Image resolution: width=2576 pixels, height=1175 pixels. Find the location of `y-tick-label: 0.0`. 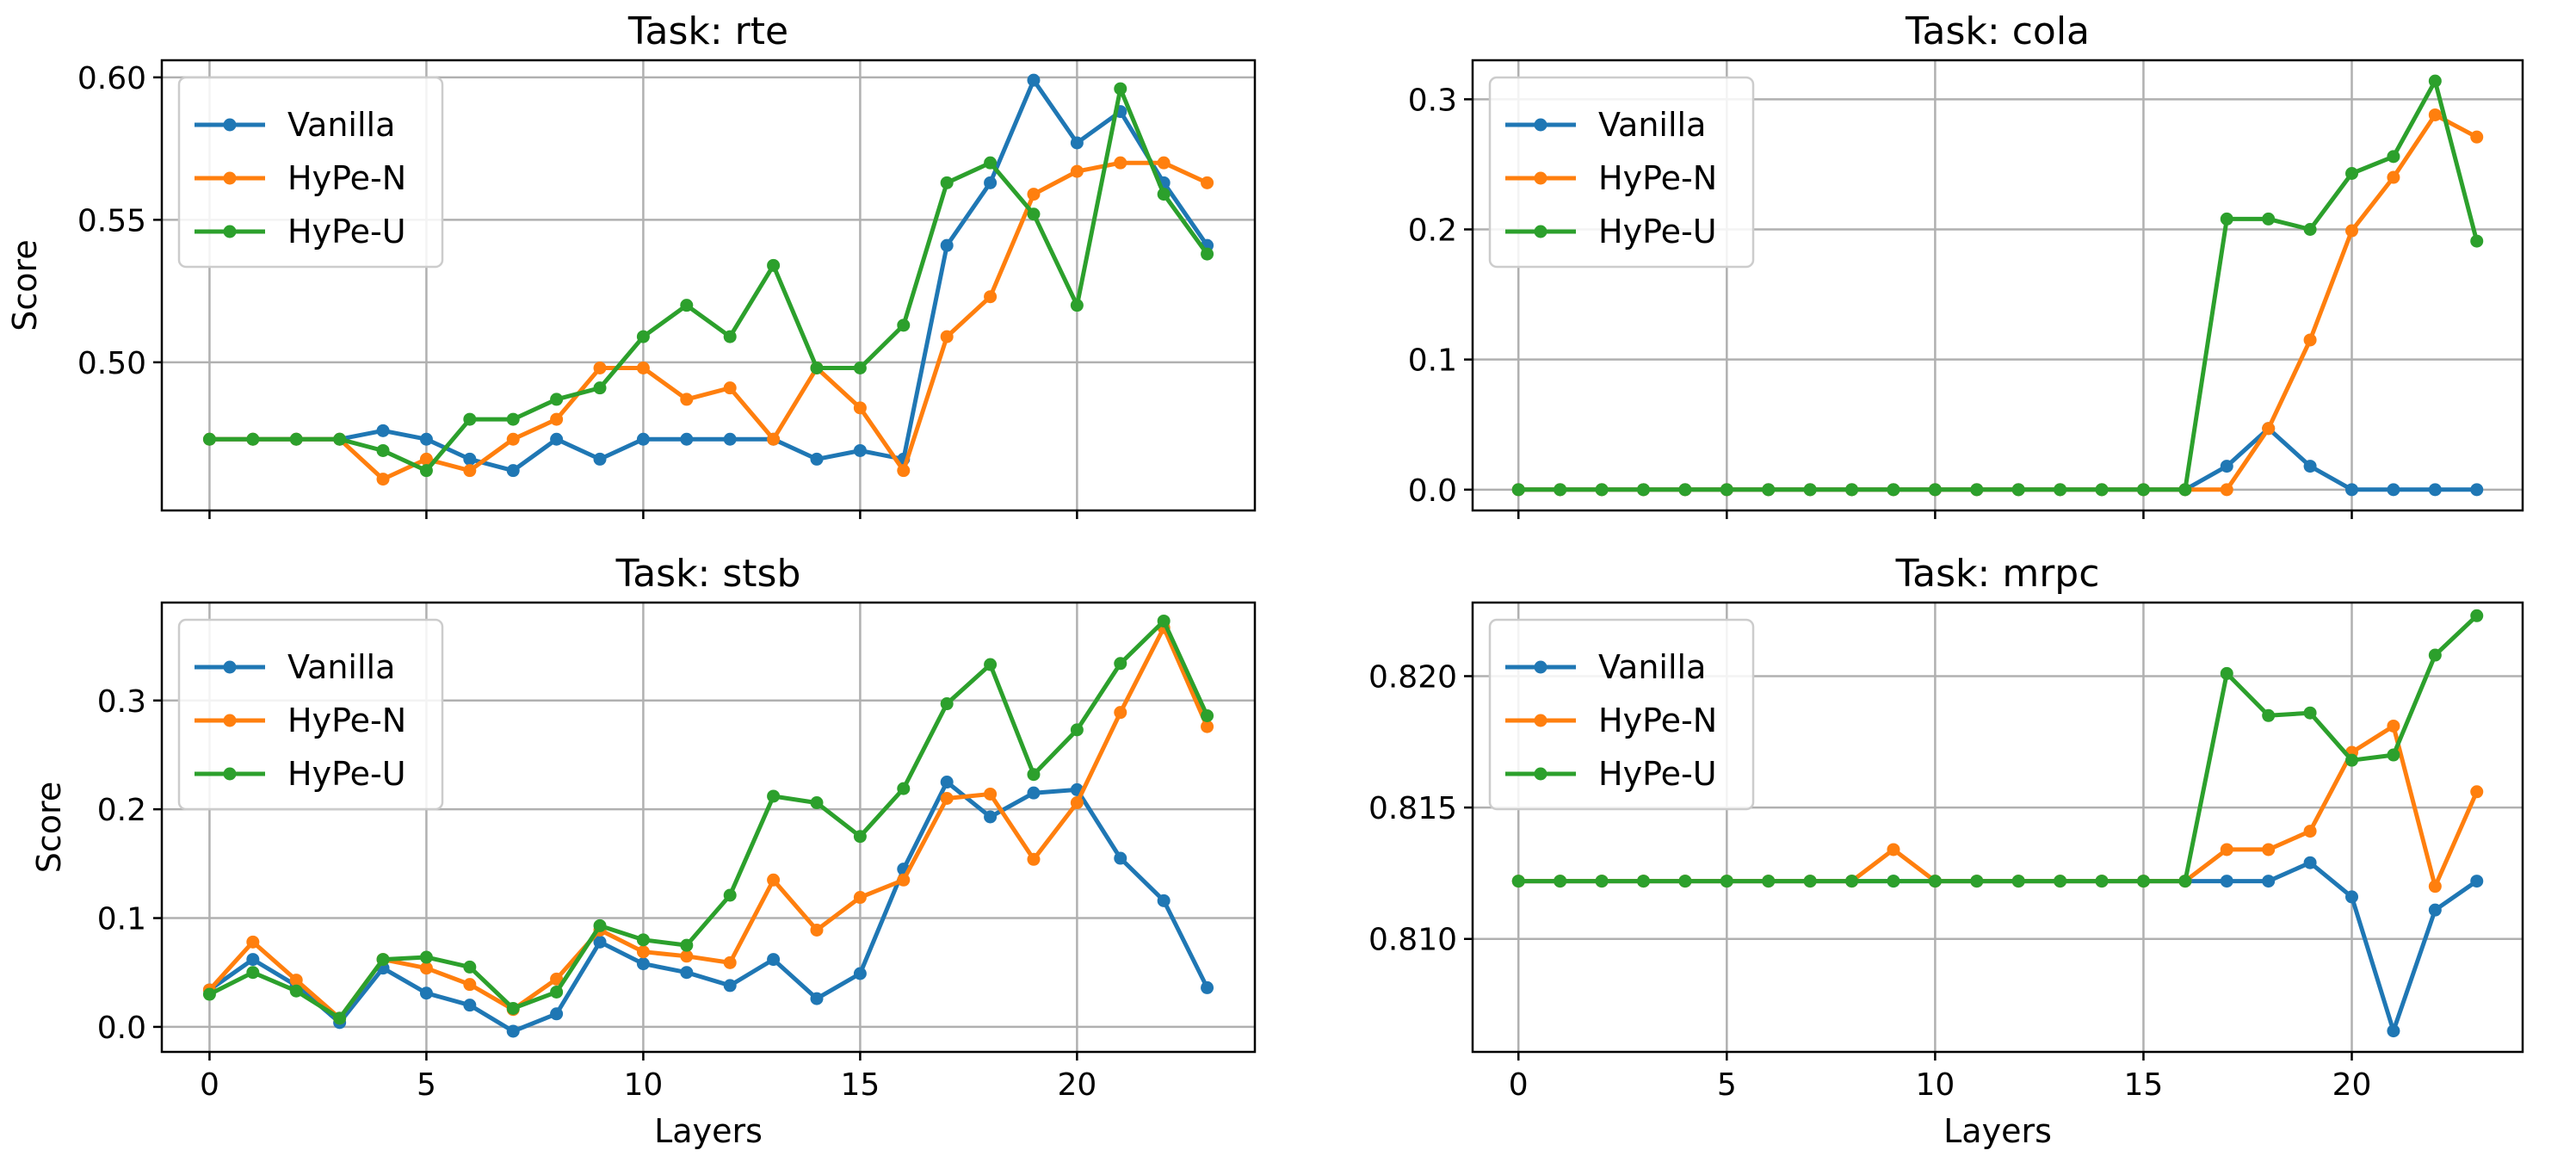

y-tick-label: 0.0 is located at coordinates (121, 1028).